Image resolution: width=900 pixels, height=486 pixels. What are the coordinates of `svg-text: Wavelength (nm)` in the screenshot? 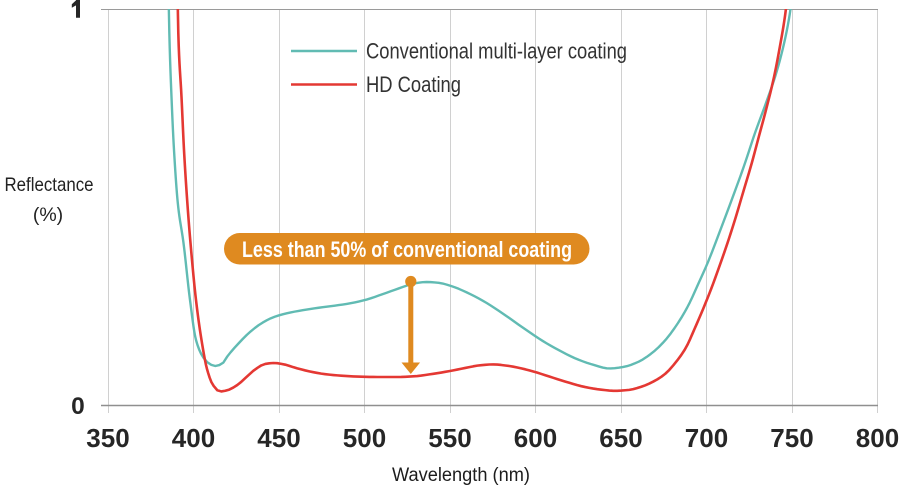 It's located at (461, 475).